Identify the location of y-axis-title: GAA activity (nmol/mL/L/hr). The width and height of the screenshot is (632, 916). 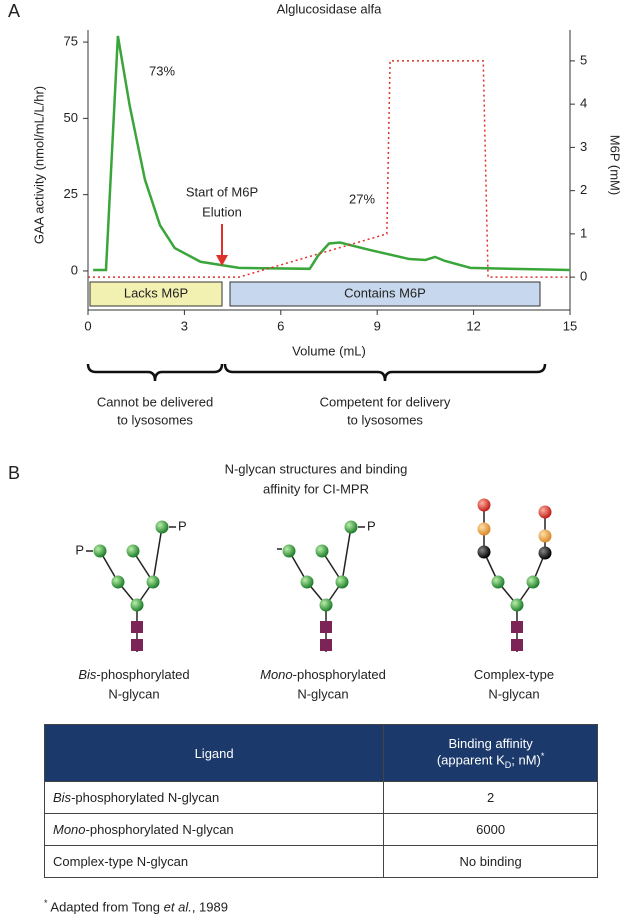
(38, 165).